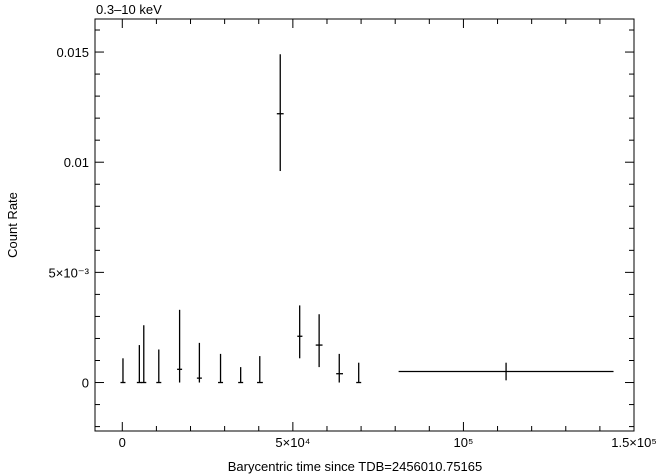 The height and width of the screenshot is (475, 663). I want to click on x-tick-label: 10⁵, so click(464, 442).